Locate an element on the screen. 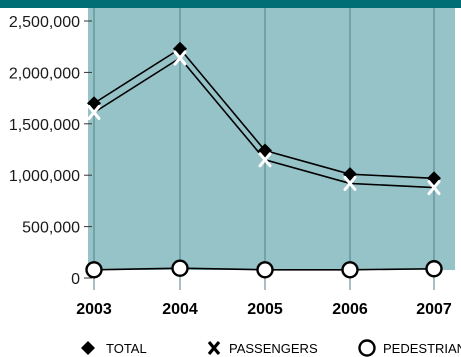 Image resolution: width=461 pixels, height=357 pixels. y-tick-label: 2,000,000 is located at coordinates (44, 73).